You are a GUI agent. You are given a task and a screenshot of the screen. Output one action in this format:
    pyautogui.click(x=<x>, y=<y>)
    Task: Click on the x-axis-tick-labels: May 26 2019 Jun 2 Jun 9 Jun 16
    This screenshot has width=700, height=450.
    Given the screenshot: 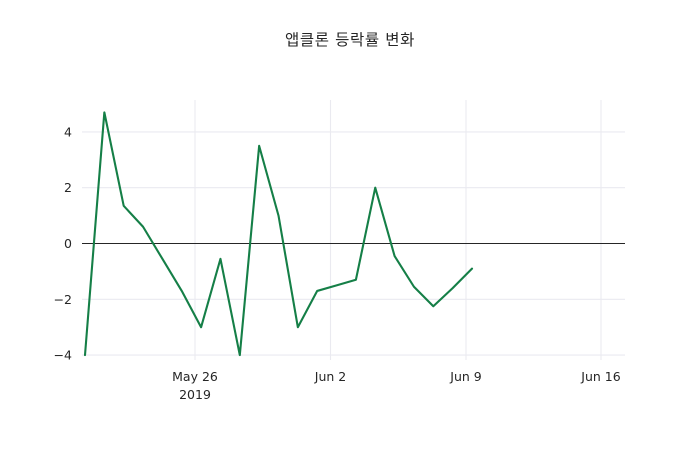 What is the action you would take?
    pyautogui.click(x=396, y=385)
    